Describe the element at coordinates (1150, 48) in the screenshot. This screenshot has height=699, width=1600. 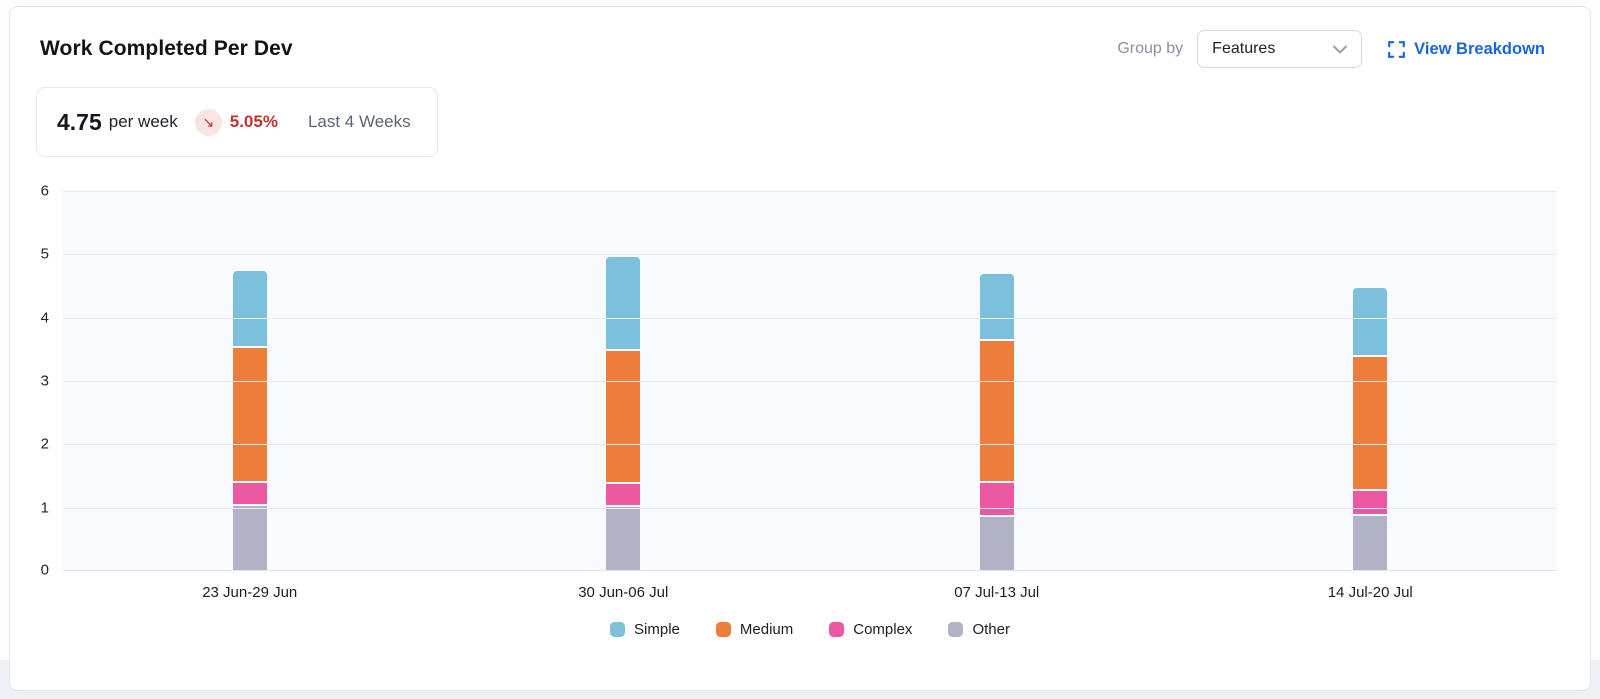
I see `group-by-label: Group by` at that location.